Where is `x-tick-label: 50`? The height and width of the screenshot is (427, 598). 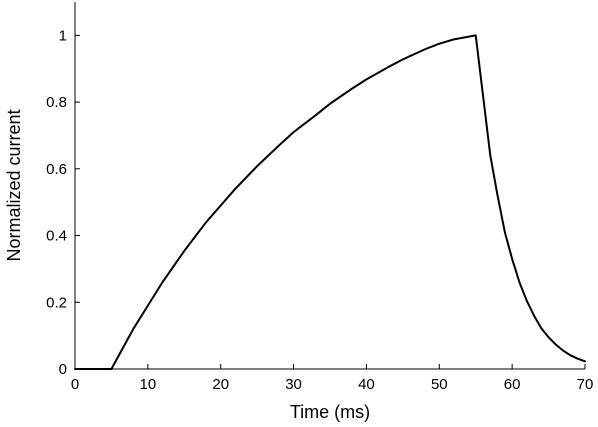
x-tick-label: 50 is located at coordinates (439, 384).